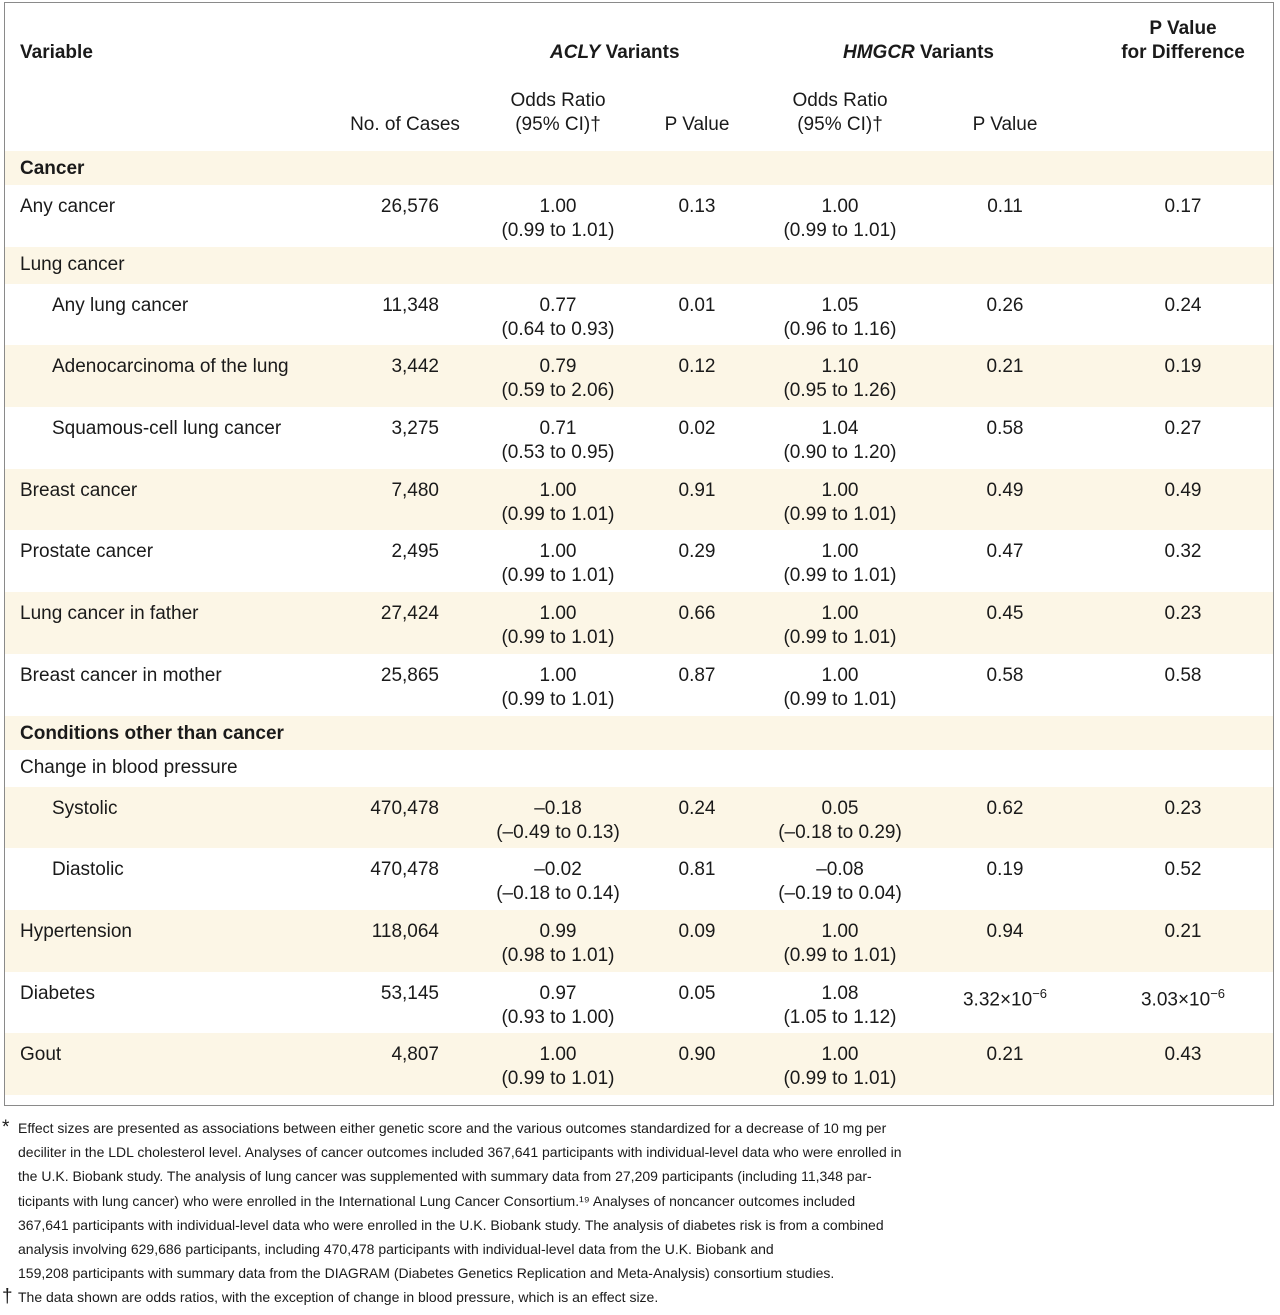 The image size is (1280, 1315). Describe the element at coordinates (697, 305) in the screenshot. I see `acly-p-cell: 0.01` at that location.